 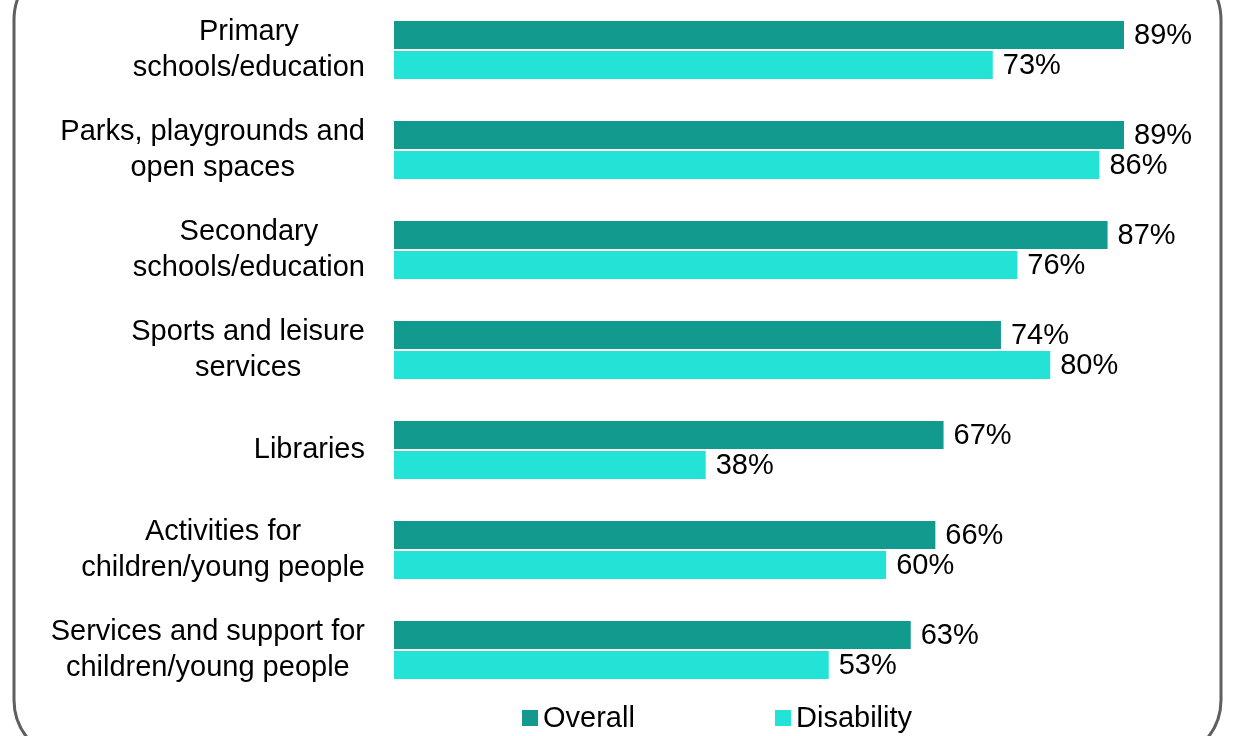 I want to click on y-tick-label: Libraries, so click(x=309, y=447).